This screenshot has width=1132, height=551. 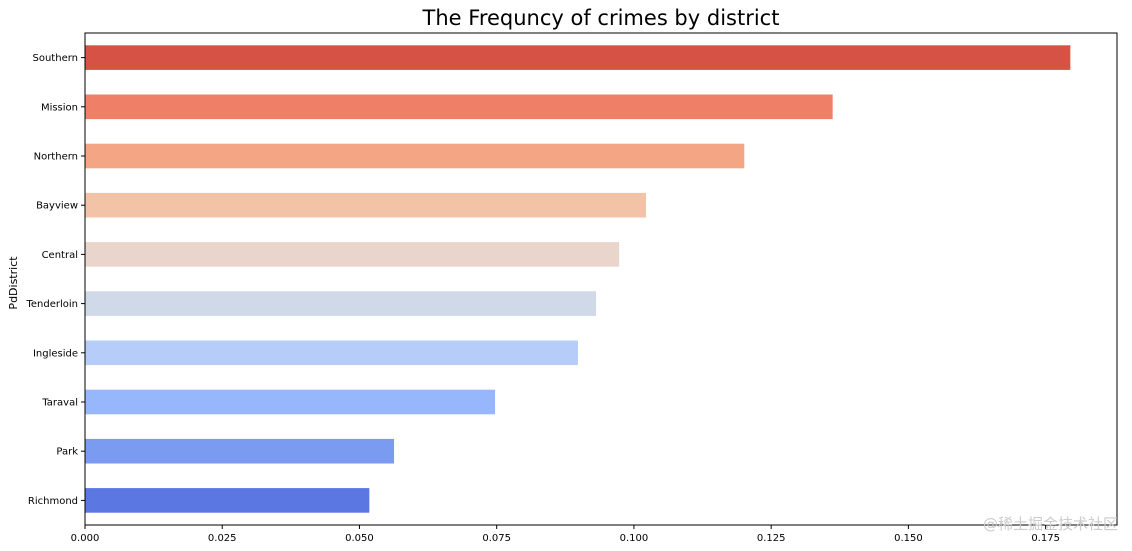 I want to click on x-tick-label: 0.125, so click(x=771, y=538).